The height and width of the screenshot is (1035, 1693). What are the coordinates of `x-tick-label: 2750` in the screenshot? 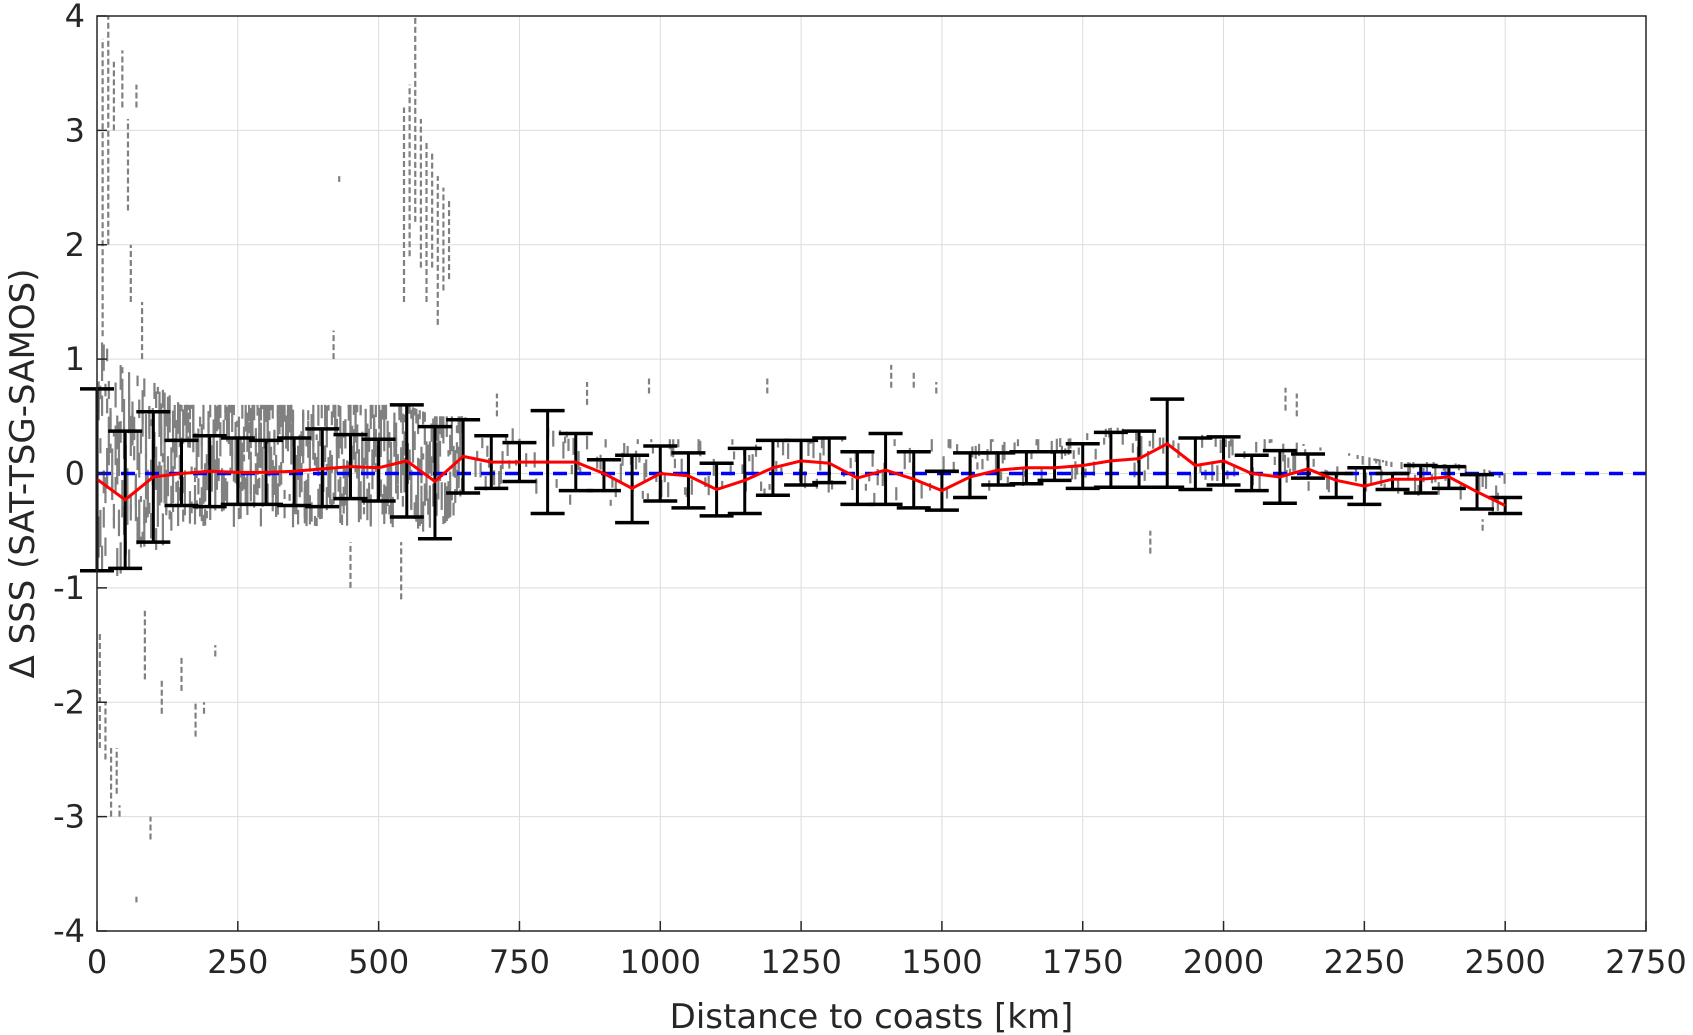 It's located at (1645, 962).